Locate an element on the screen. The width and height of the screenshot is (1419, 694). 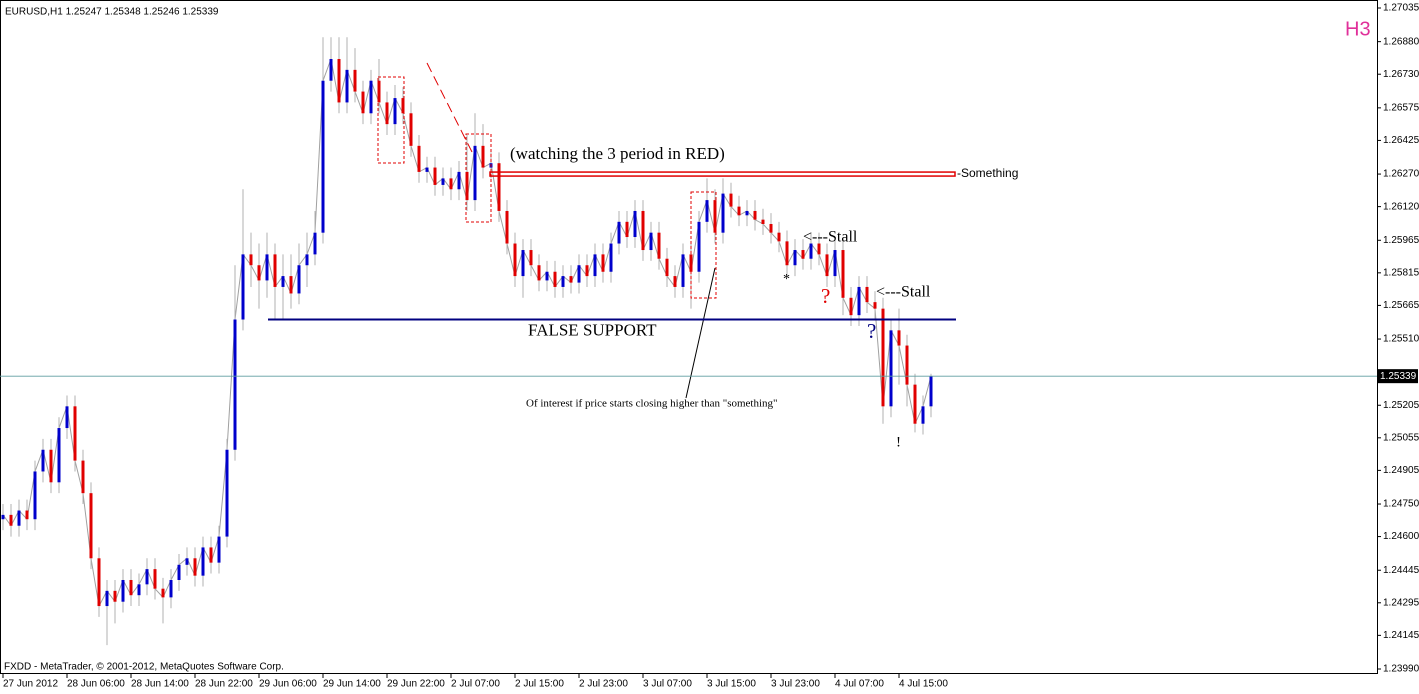
y-tick-label: 1.25665 is located at coordinates (1401, 305).